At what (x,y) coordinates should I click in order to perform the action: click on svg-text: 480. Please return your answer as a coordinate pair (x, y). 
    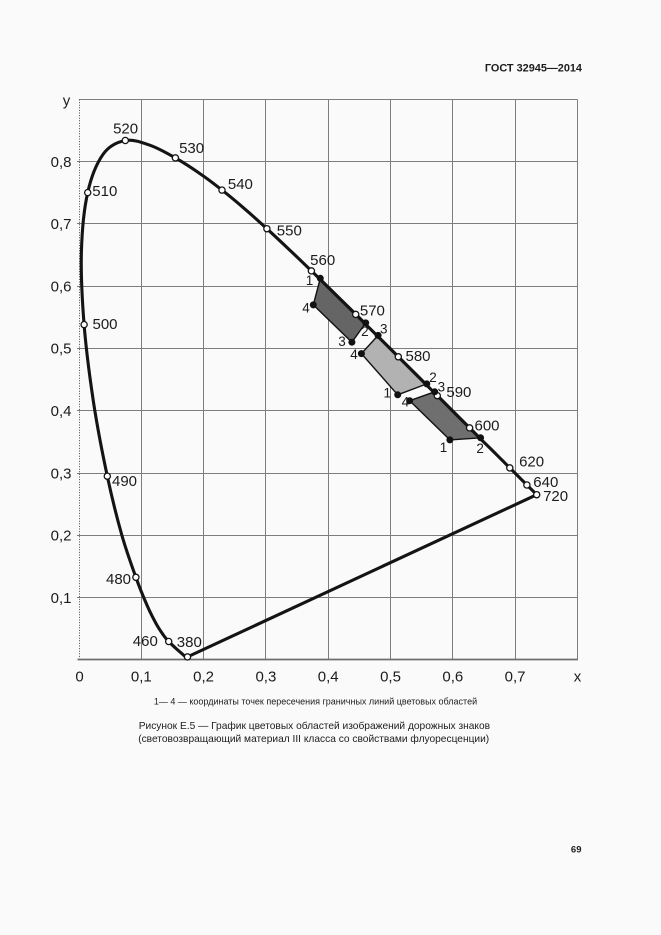
    Looking at the image, I should click on (118, 579).